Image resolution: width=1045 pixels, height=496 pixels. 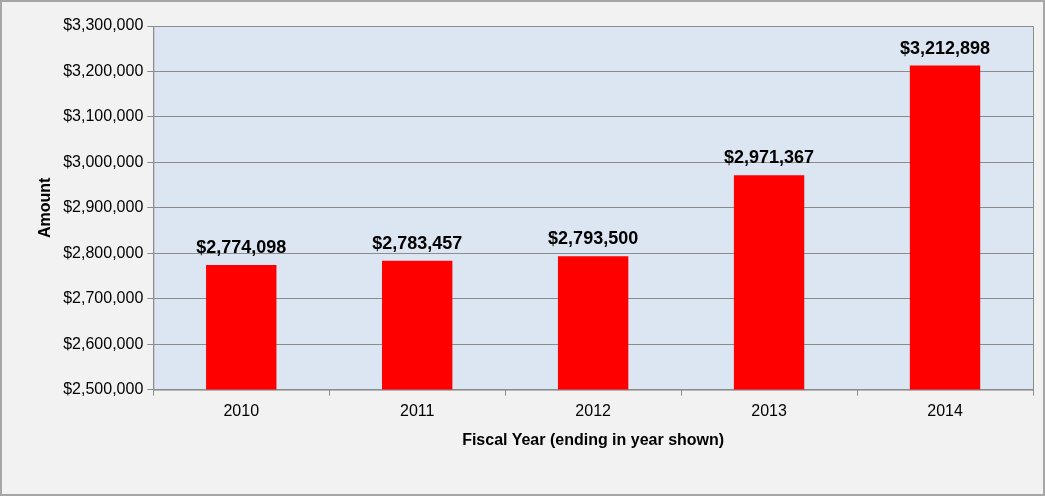 I want to click on y-tick-label: $3,300,000, so click(x=103, y=25).